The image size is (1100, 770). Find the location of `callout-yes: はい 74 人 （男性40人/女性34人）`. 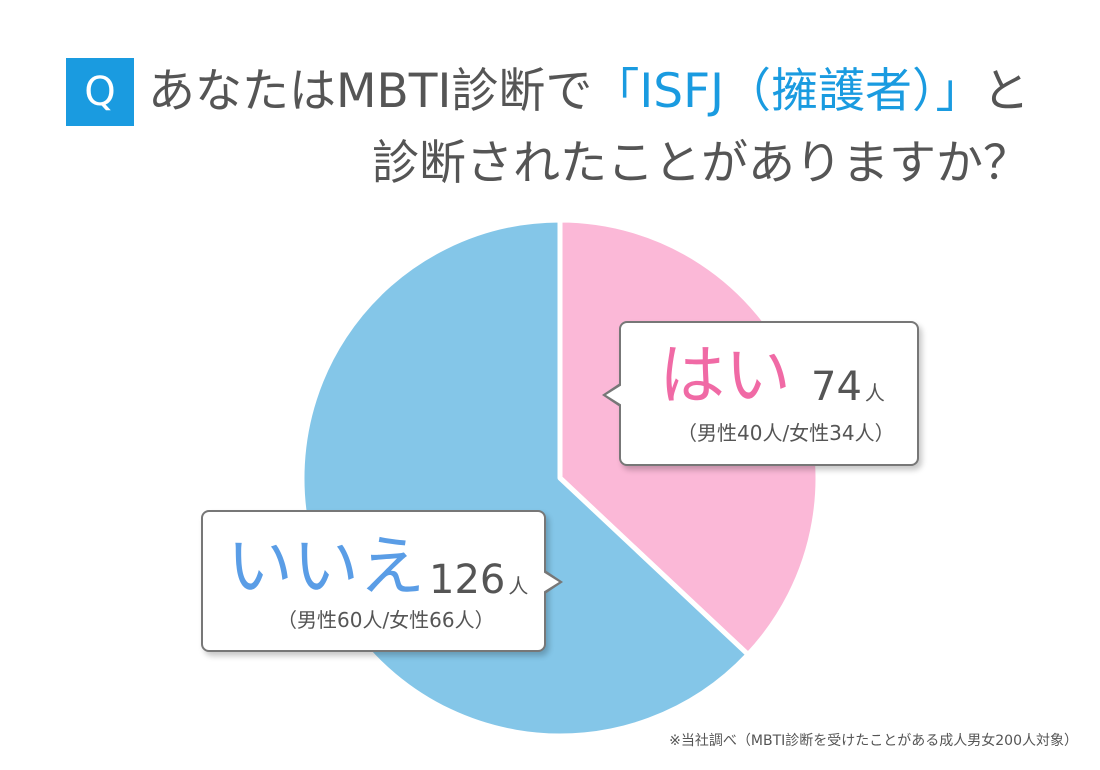

callout-yes: はい 74 人 （男性40人/女性34人） is located at coordinates (760, 393).